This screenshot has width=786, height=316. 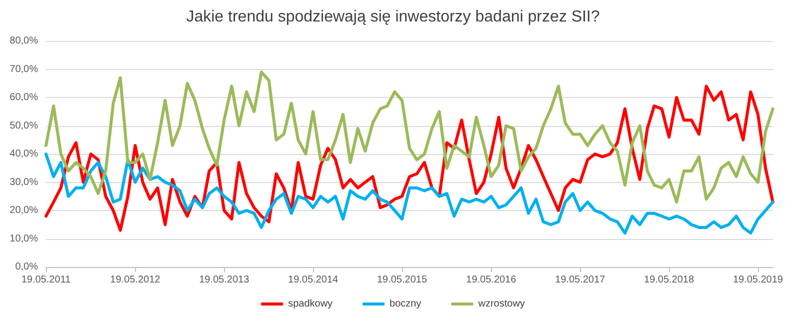 What do you see at coordinates (406, 304) in the screenshot?
I see `legend-label: boczny` at bounding box center [406, 304].